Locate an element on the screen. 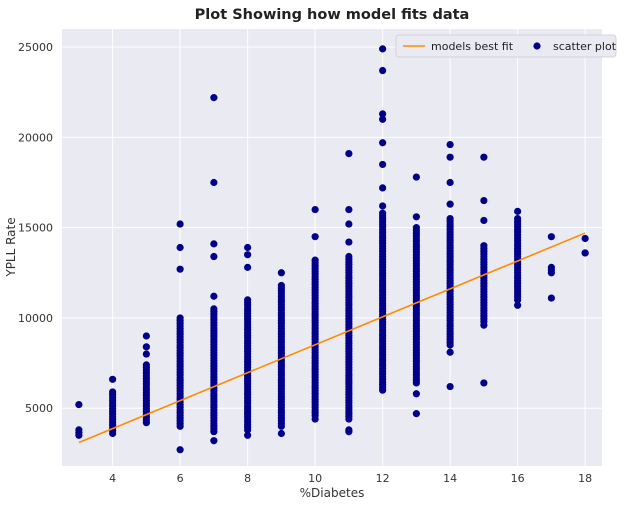  x-tick-label: 18 is located at coordinates (585, 478).